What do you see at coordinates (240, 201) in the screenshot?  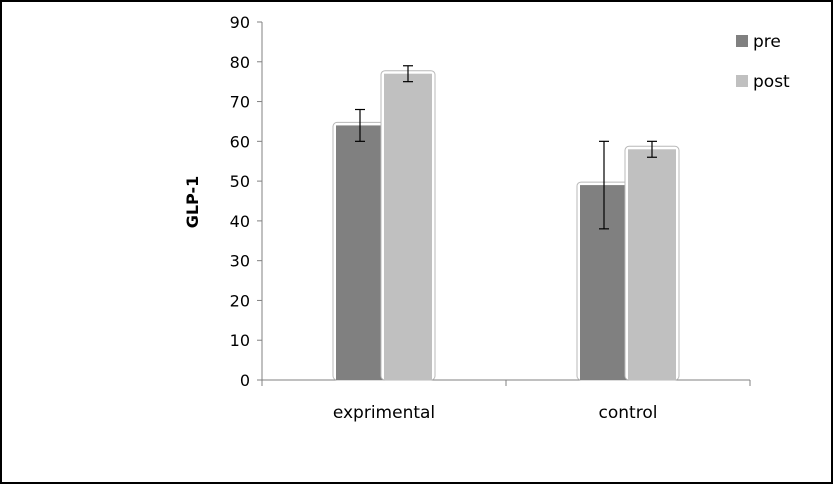 I see `y-tick-labels: 0 10 20 30 40 50 60 70 80 90` at bounding box center [240, 201].